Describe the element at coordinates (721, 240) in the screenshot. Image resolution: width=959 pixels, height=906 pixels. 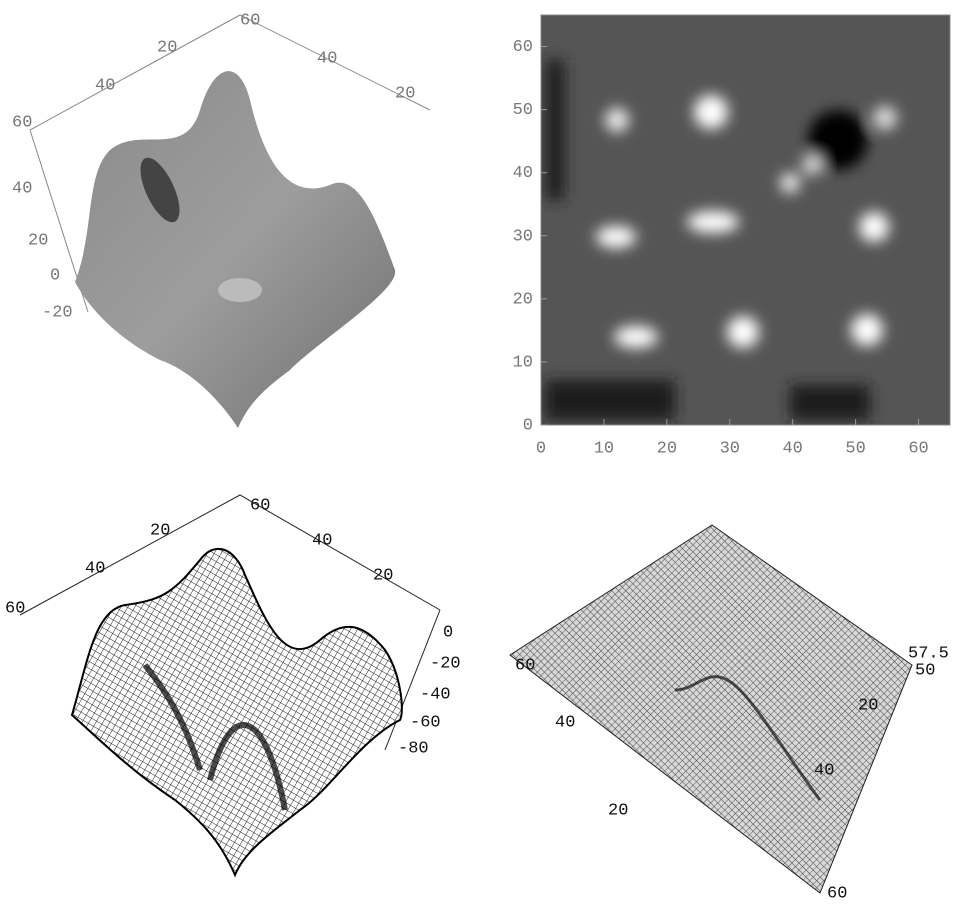
I see `density-field` at that location.